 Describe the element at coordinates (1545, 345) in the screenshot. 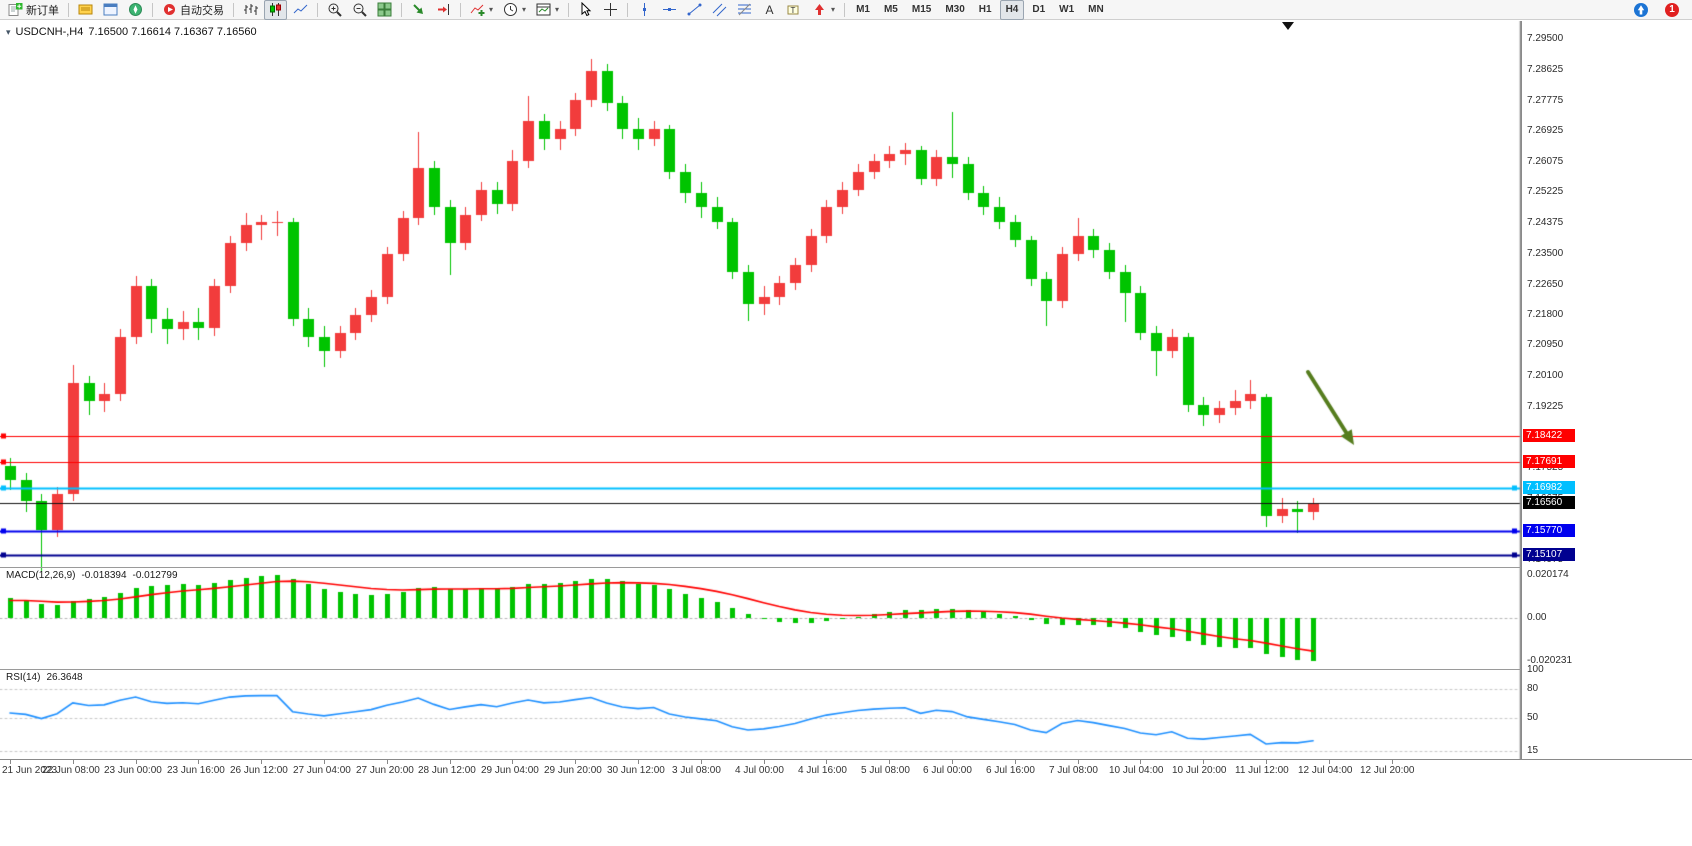

I see `price-scale-label: 7.20950` at that location.